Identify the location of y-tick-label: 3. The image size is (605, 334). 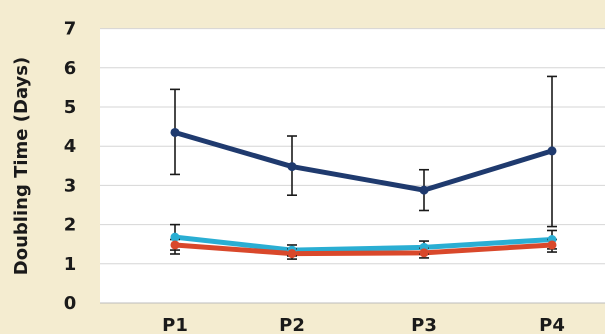
(70, 185).